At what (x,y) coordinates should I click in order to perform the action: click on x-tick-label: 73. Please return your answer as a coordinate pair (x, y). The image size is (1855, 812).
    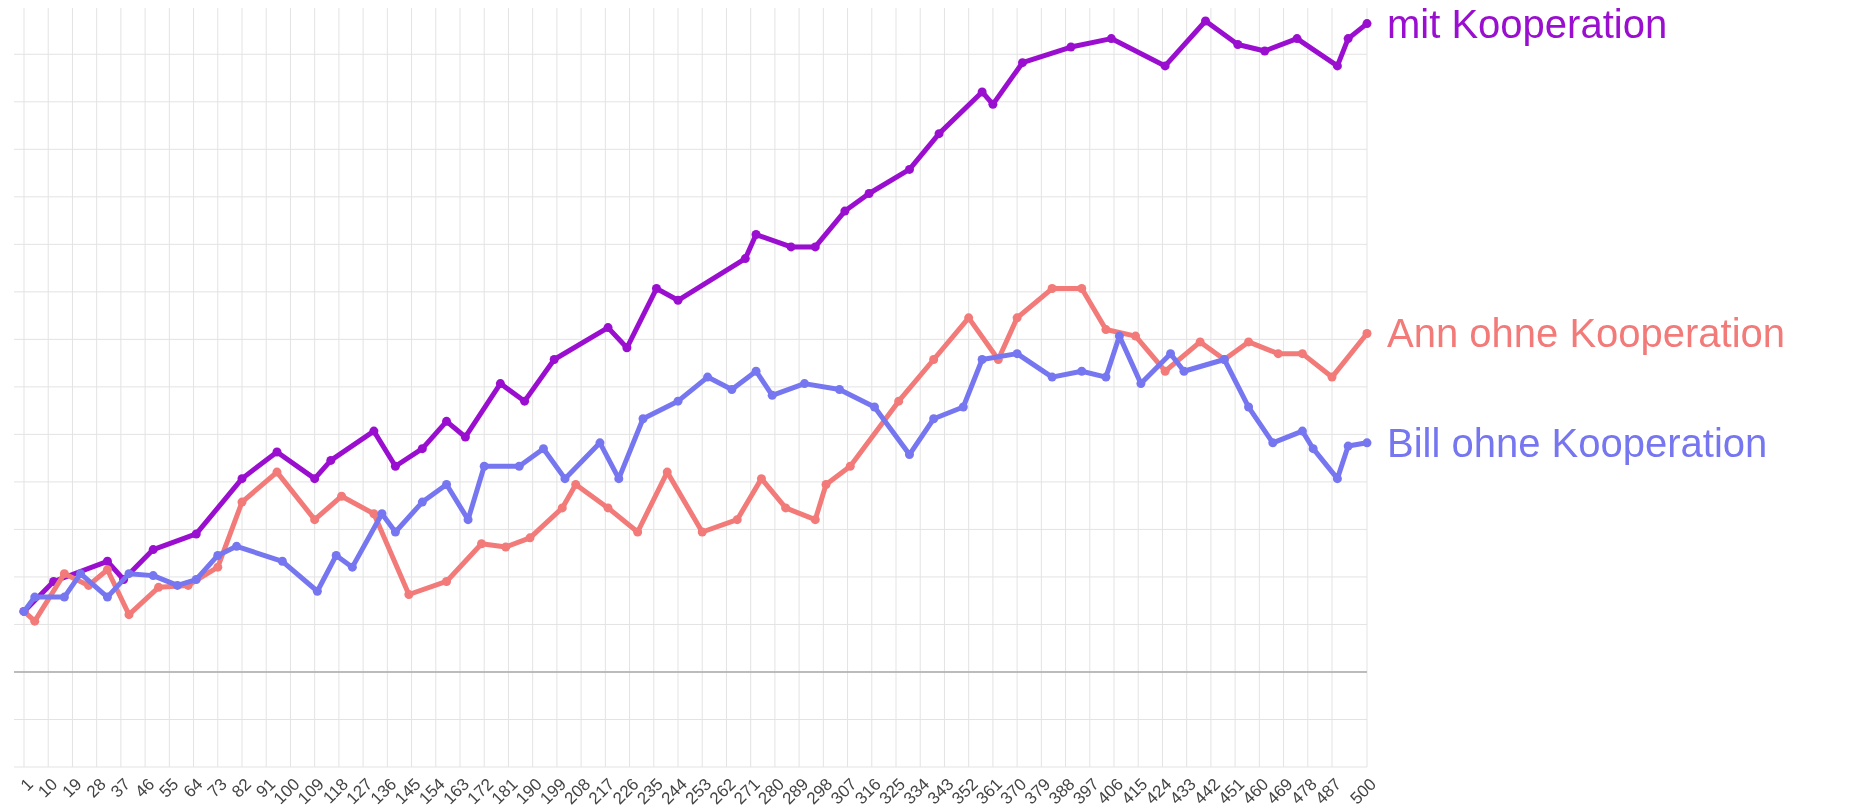
    Looking at the image, I should click on (217, 788).